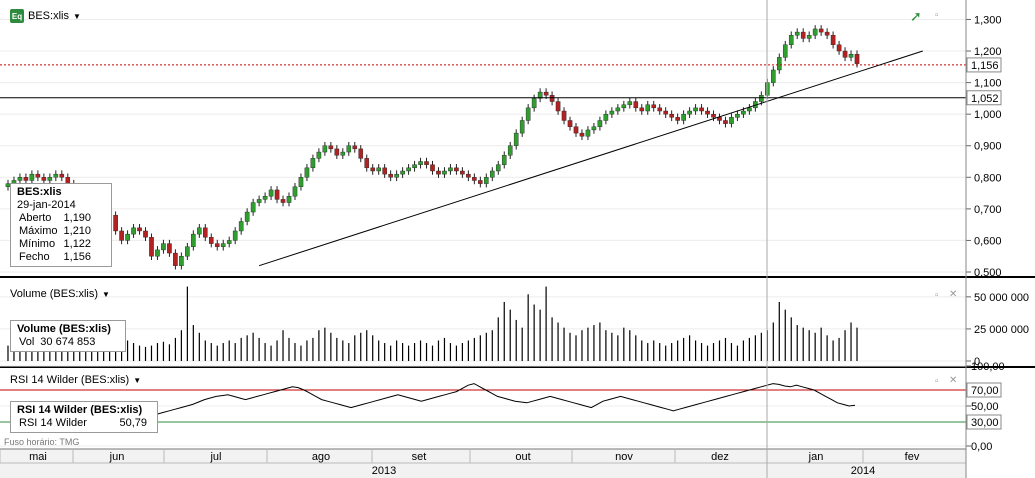  I want to click on volume-dropdown-caret-icon: ▼, so click(106, 294).